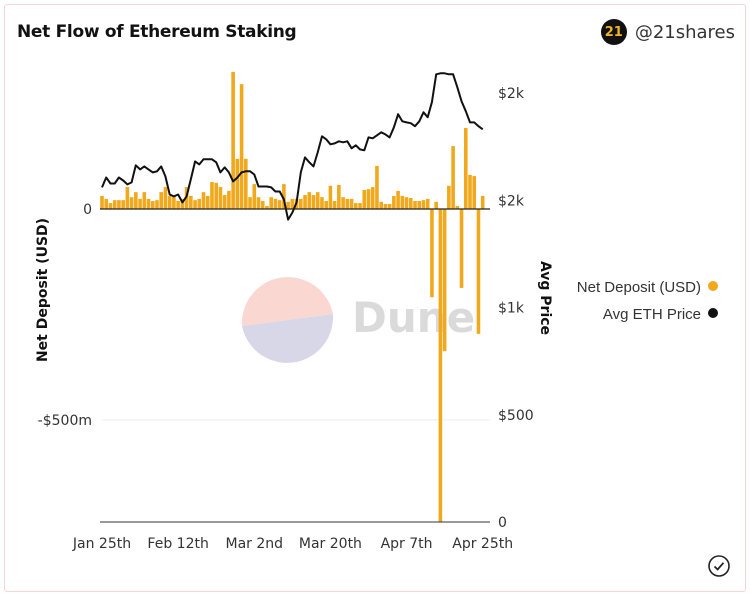 The image size is (750, 596). Describe the element at coordinates (177, 544) in the screenshot. I see `x-tick-label: Feb 12th` at that location.